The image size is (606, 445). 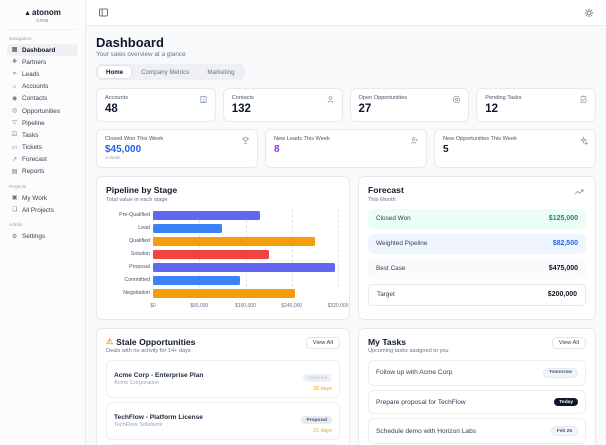 What do you see at coordinates (35, 99) in the screenshot?
I see `sidebar-item-label: Contacts` at bounding box center [35, 99].